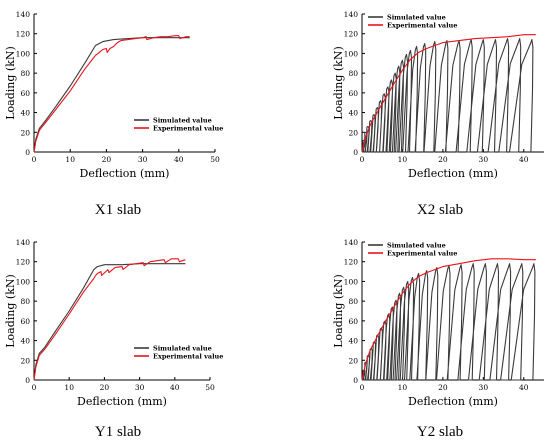  Describe the element at coordinates (118, 432) in the screenshot. I see `caption-y1: Y1 slab` at that location.